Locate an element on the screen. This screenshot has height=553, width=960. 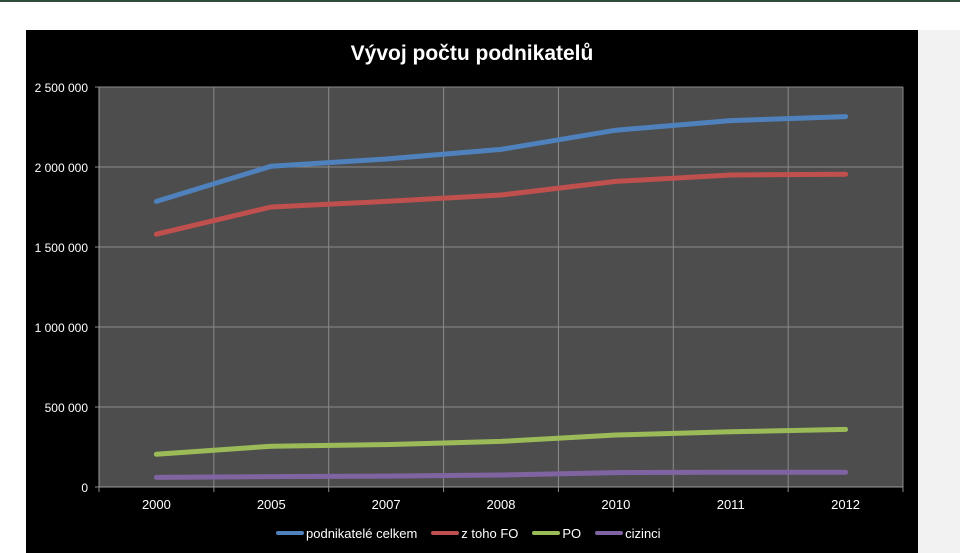
legend-label: PO is located at coordinates (572, 533).